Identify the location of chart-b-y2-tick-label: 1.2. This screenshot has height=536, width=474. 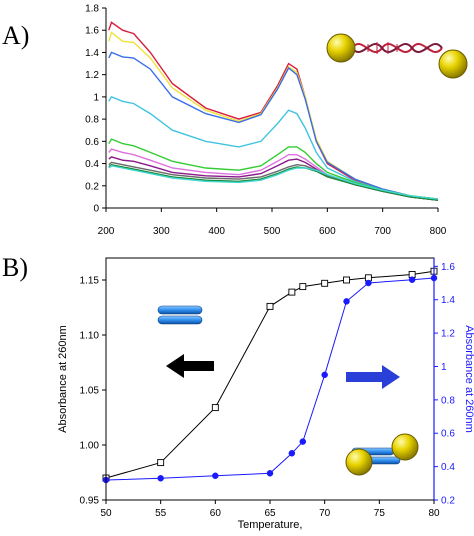
(448, 334).